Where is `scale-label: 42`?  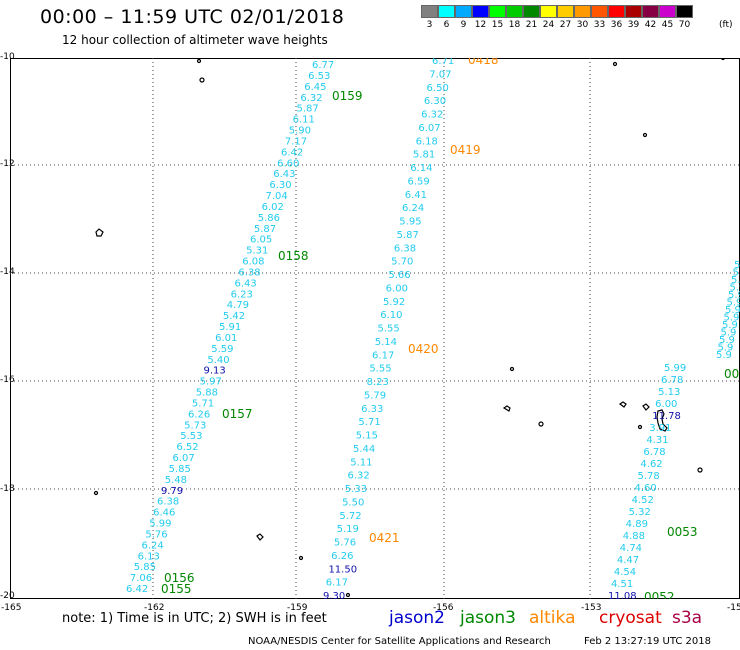 scale-label: 42 is located at coordinates (650, 25).